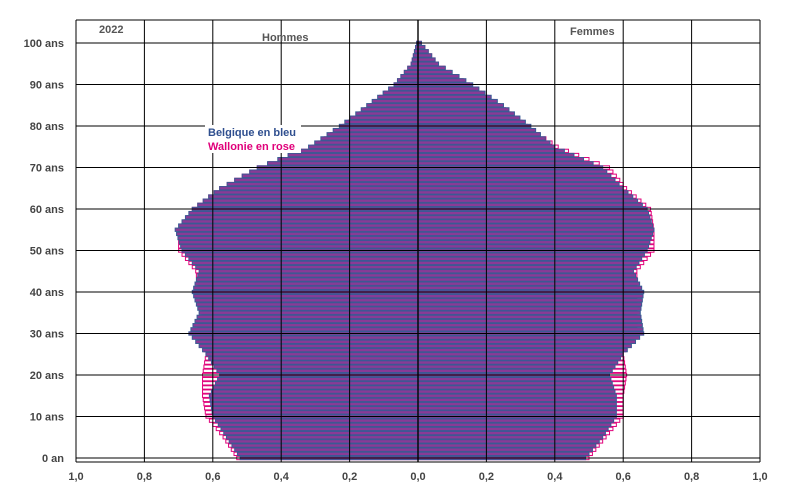 Image resolution: width=800 pixels, height=488 pixels. I want to click on x-tick-label-10: 1,0, so click(759, 477).